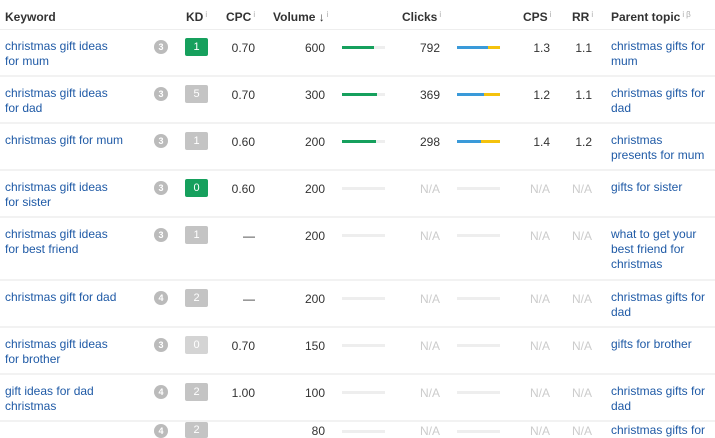 This screenshot has height=438, width=715. Describe the element at coordinates (658, 53) in the screenshot. I see `parent-topic-link: christmas gifts for mum` at that location.